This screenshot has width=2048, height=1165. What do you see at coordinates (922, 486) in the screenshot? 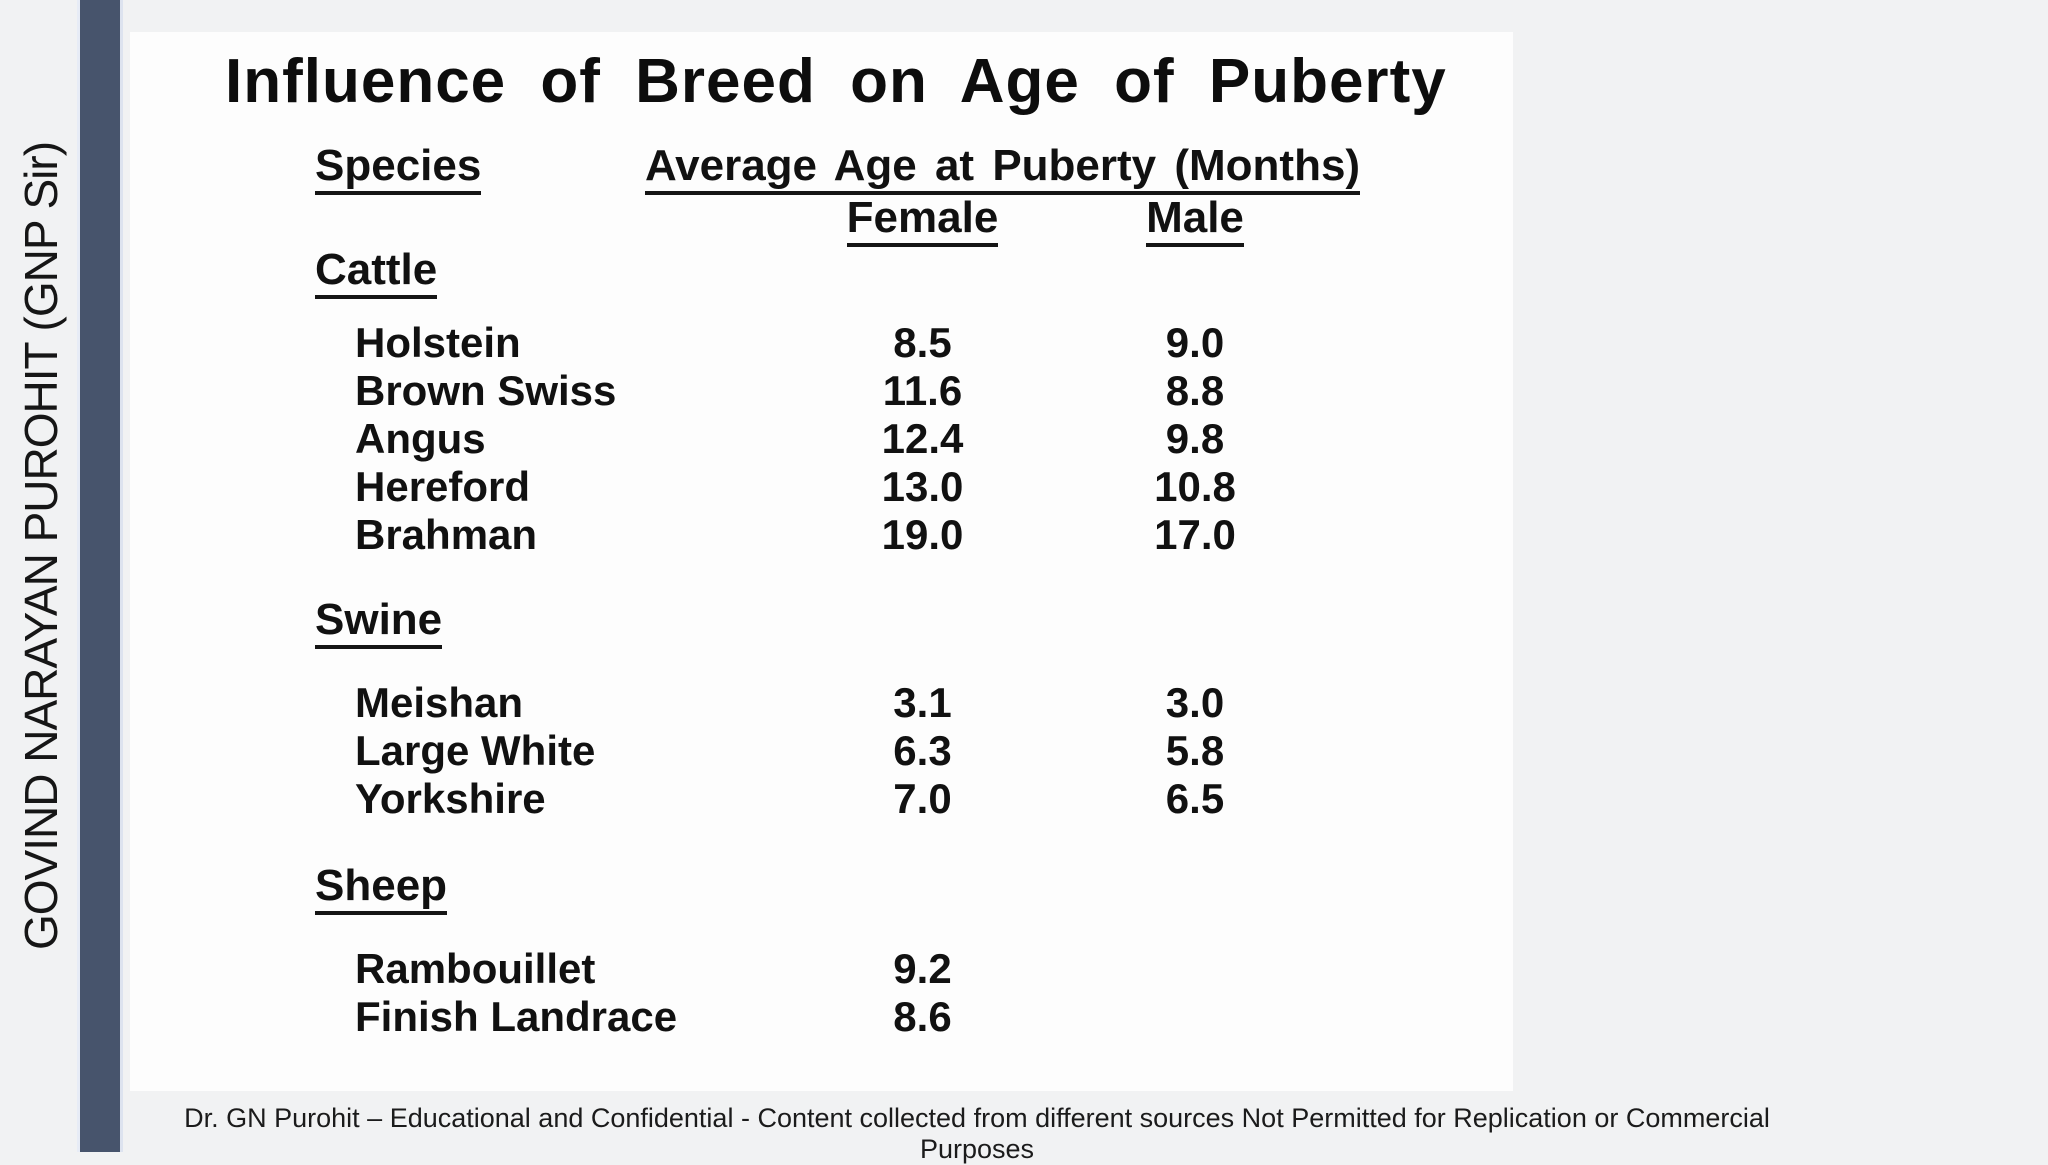
I see `female-value: 13.0` at bounding box center [922, 486].